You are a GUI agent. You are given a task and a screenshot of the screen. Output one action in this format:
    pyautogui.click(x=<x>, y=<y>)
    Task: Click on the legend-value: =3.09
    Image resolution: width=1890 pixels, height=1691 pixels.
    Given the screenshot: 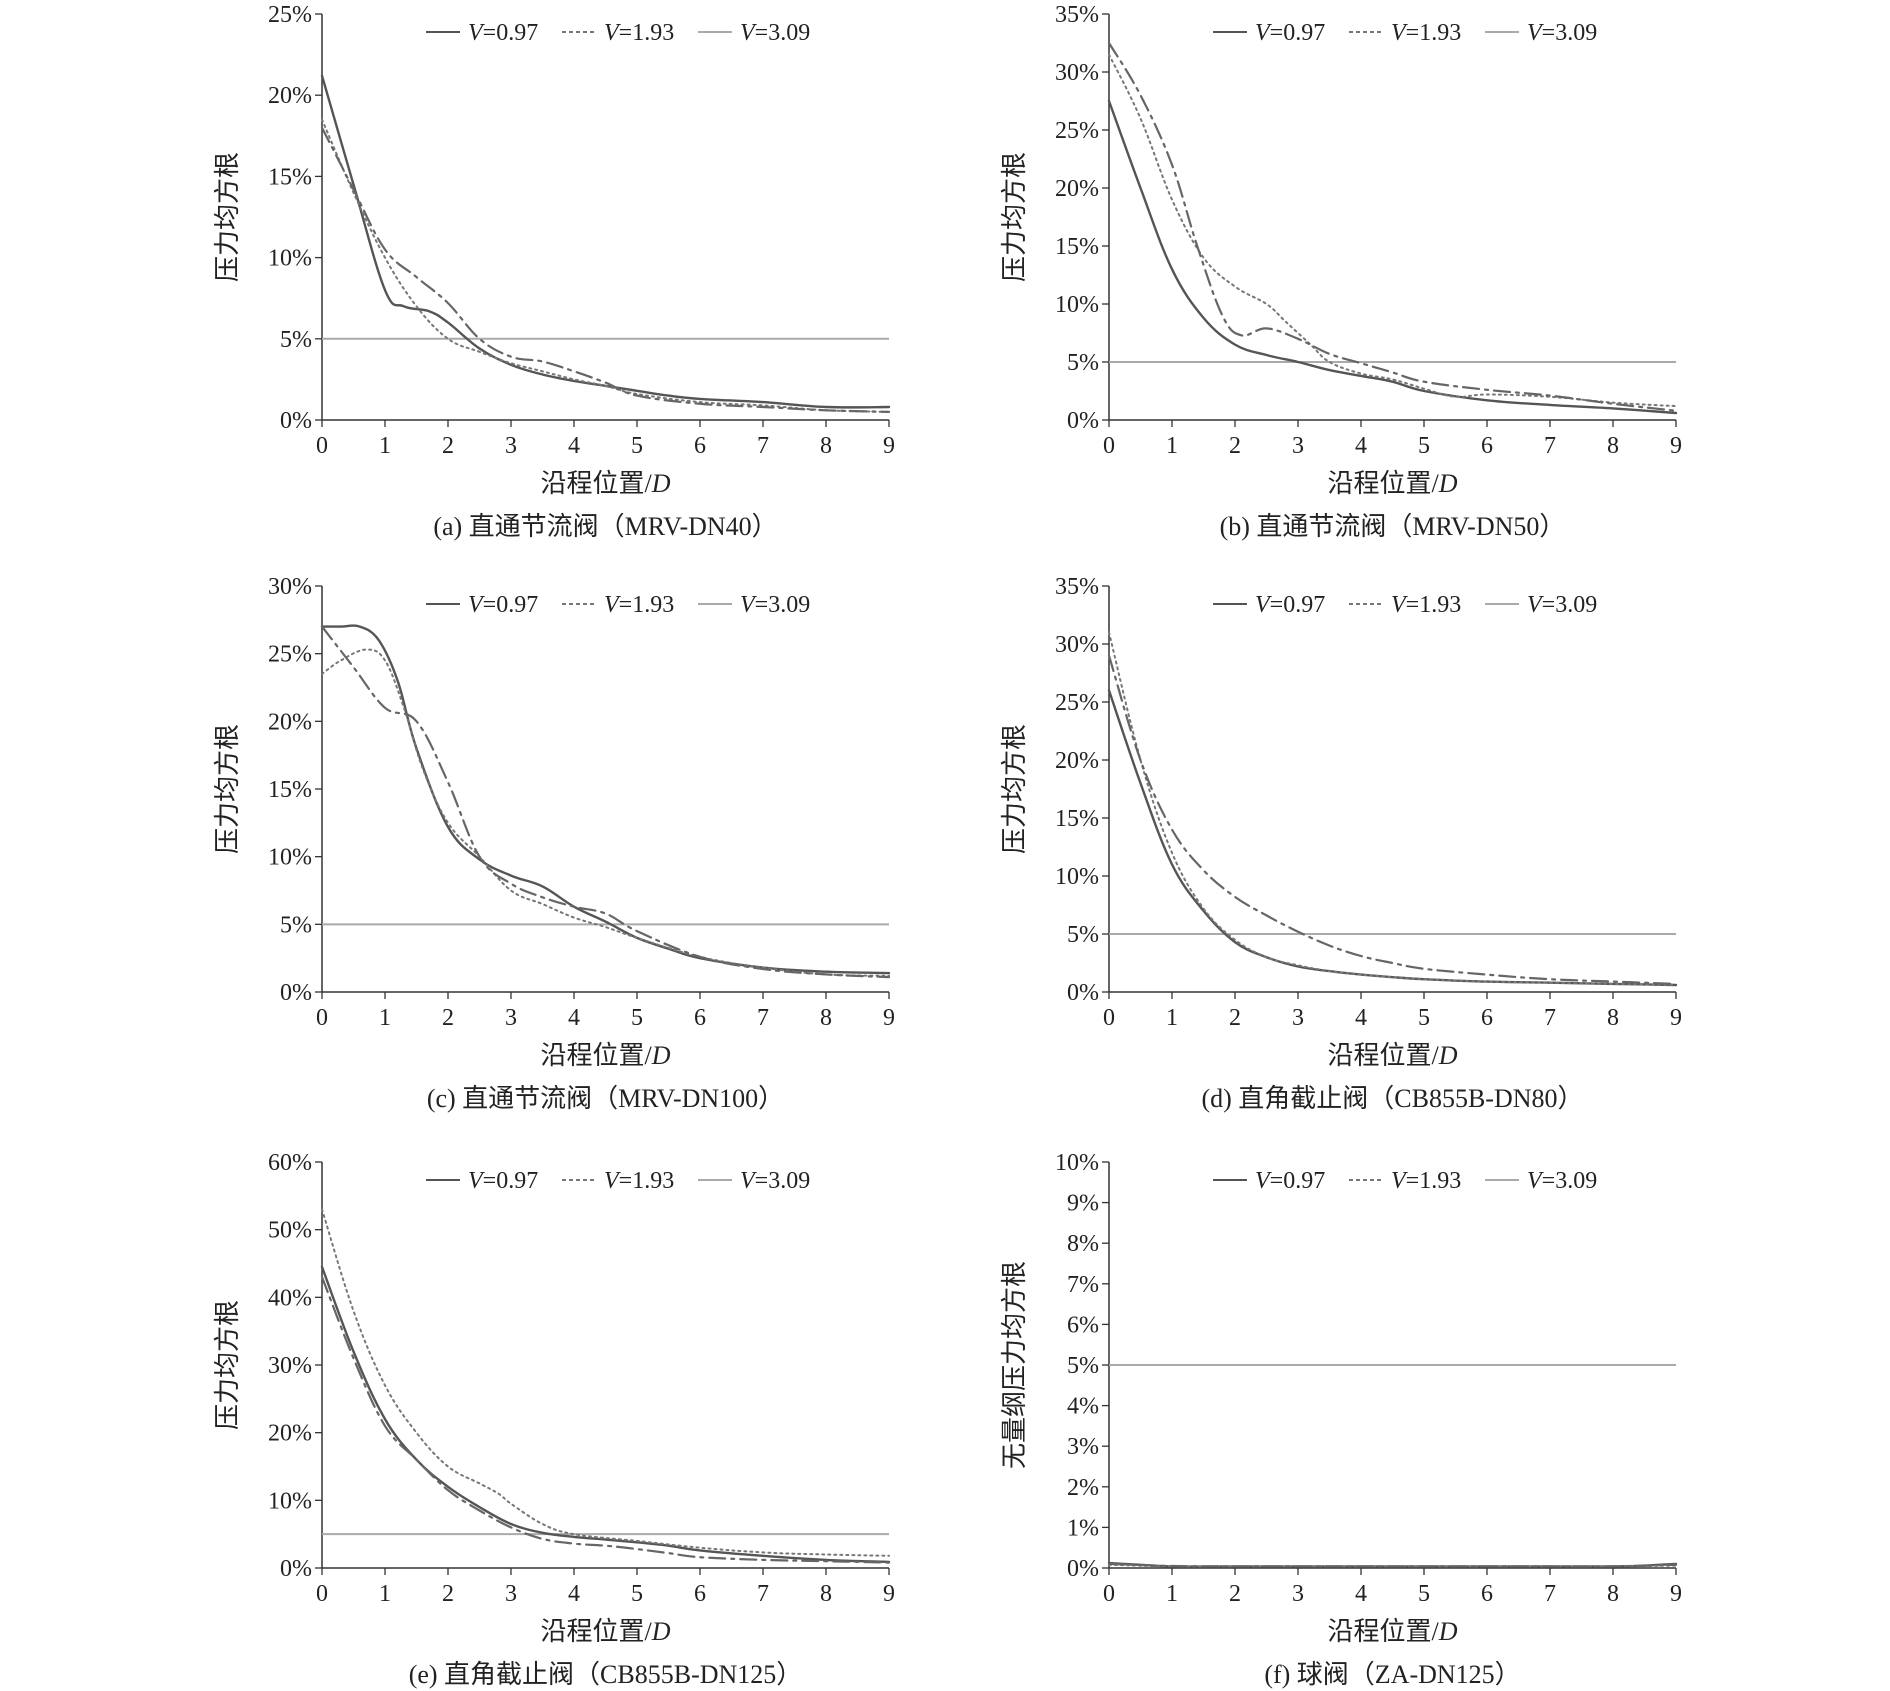 What is the action you would take?
    pyautogui.click(x=783, y=33)
    